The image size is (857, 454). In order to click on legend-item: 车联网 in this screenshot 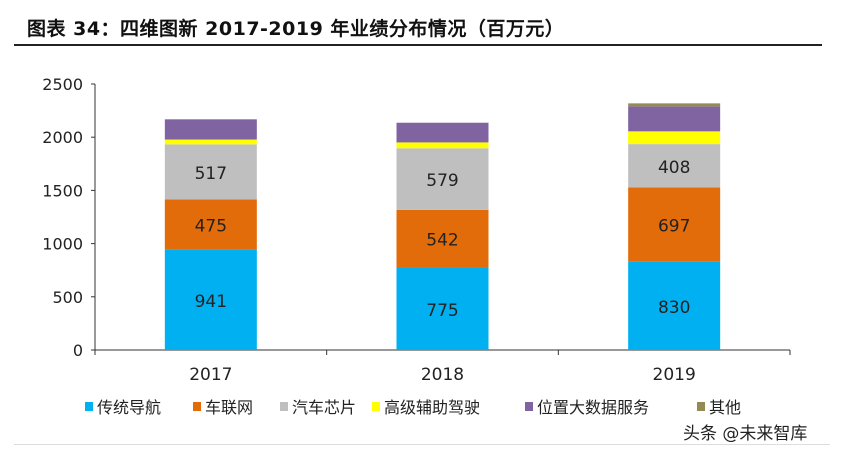, I will do `click(229, 407)`.